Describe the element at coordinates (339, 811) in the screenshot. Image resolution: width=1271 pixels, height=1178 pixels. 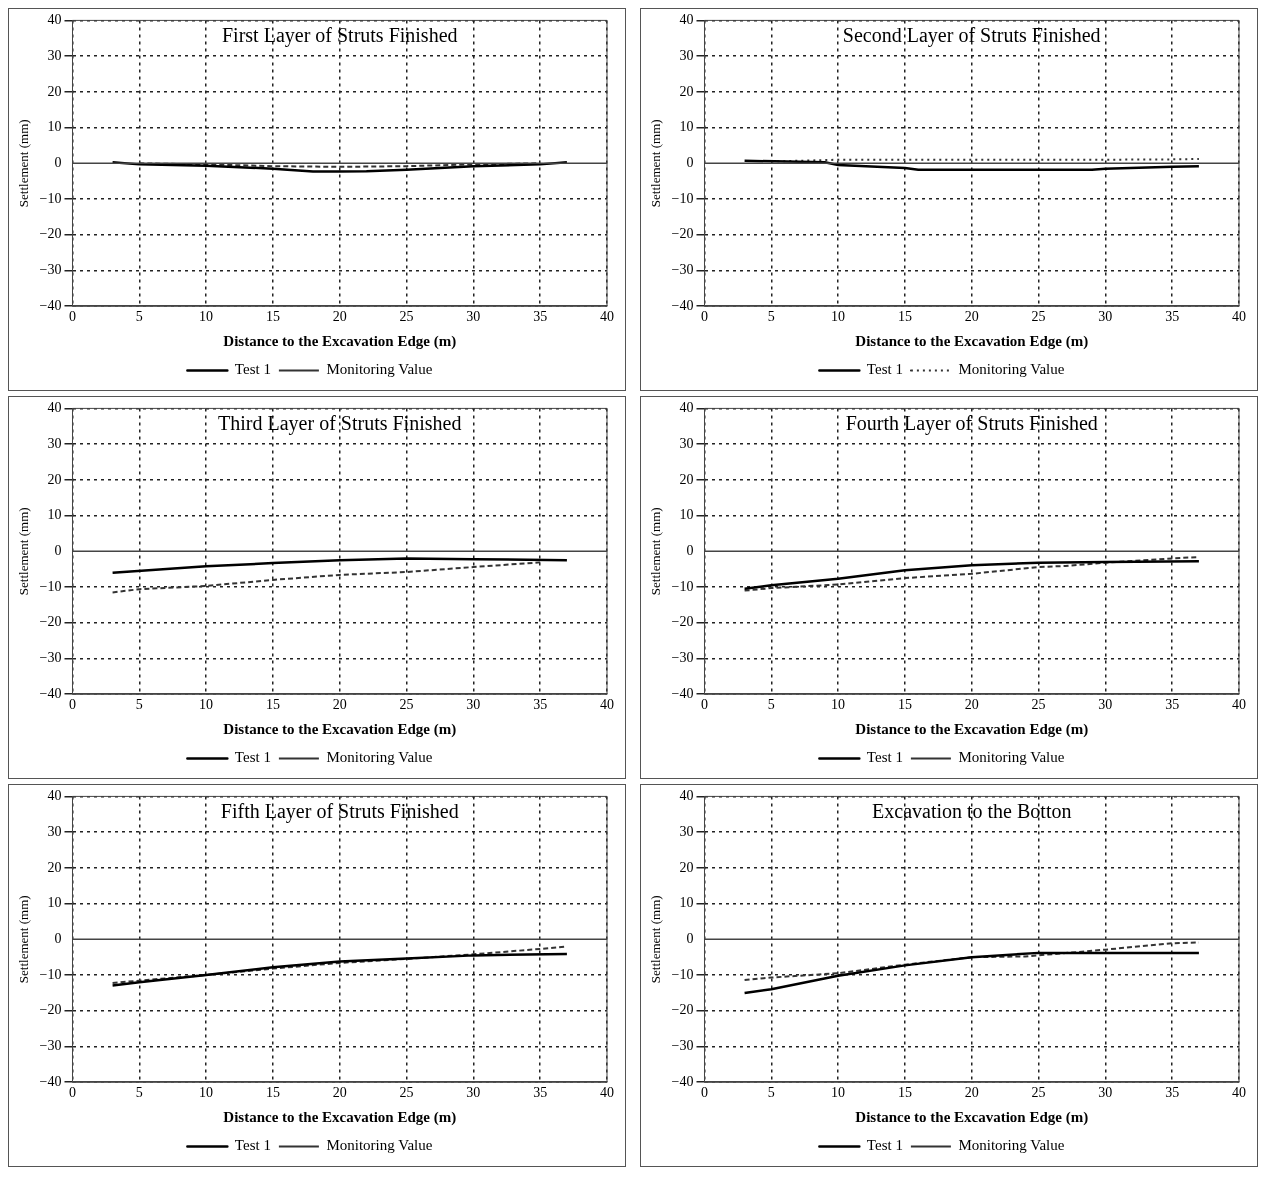
I see `chart-title: Fifth Layer of Struts Finished` at that location.